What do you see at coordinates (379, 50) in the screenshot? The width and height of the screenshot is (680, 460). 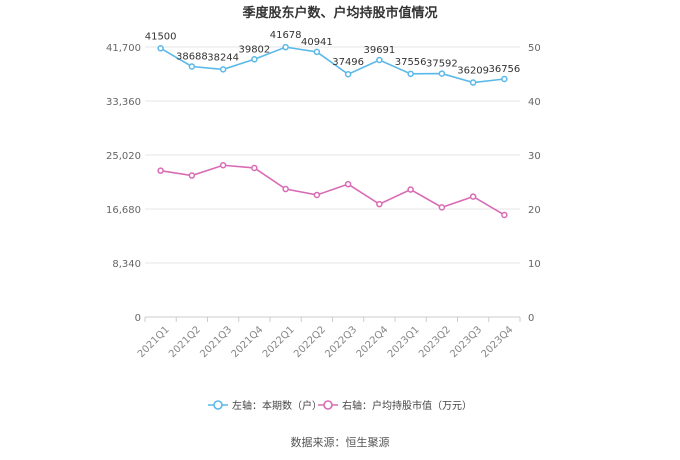 I see `data-label: 39691` at bounding box center [379, 50].